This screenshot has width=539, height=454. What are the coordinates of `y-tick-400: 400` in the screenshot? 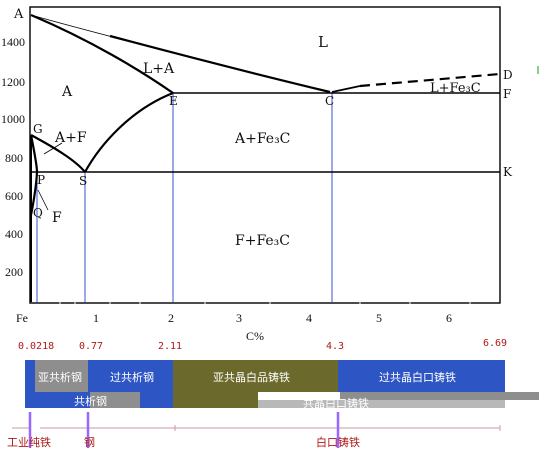 It's located at (14, 234).